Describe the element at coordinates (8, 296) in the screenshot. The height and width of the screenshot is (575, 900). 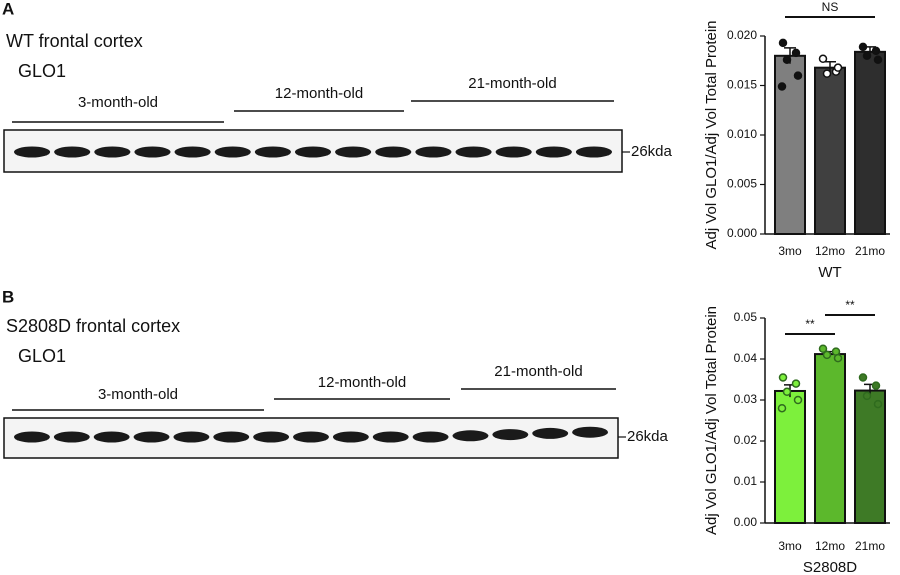
I see `panel-label: B` at that location.